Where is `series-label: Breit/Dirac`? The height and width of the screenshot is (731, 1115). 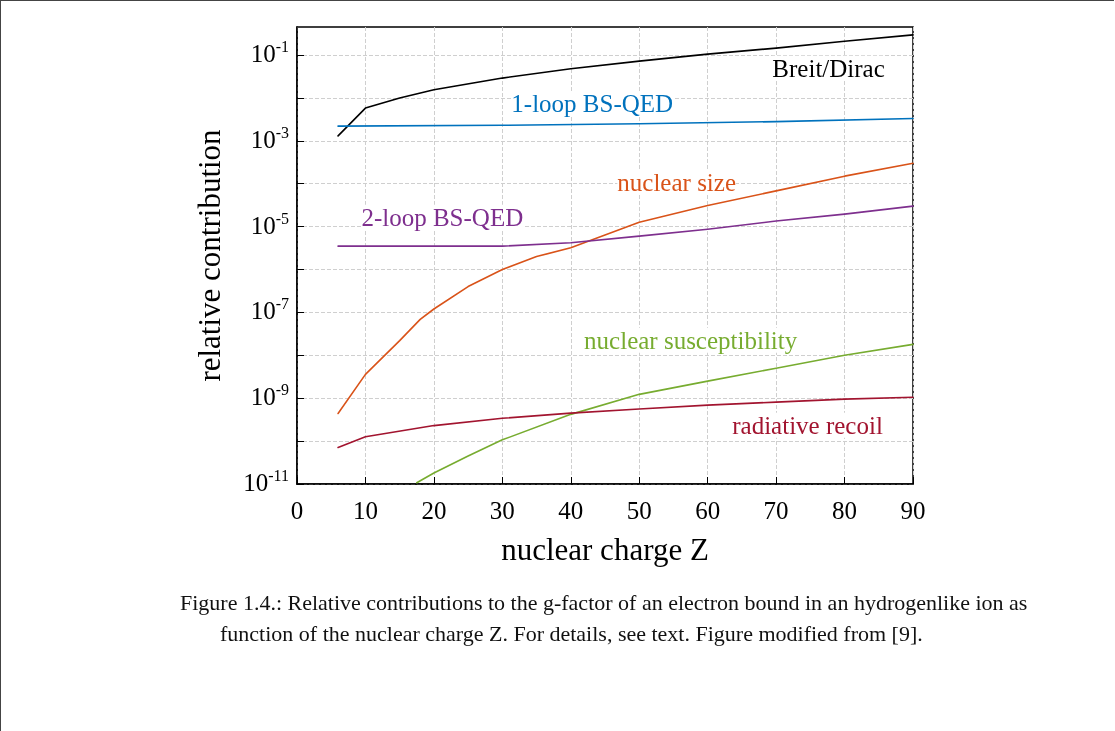 series-label: Breit/Dirac is located at coordinates (828, 68).